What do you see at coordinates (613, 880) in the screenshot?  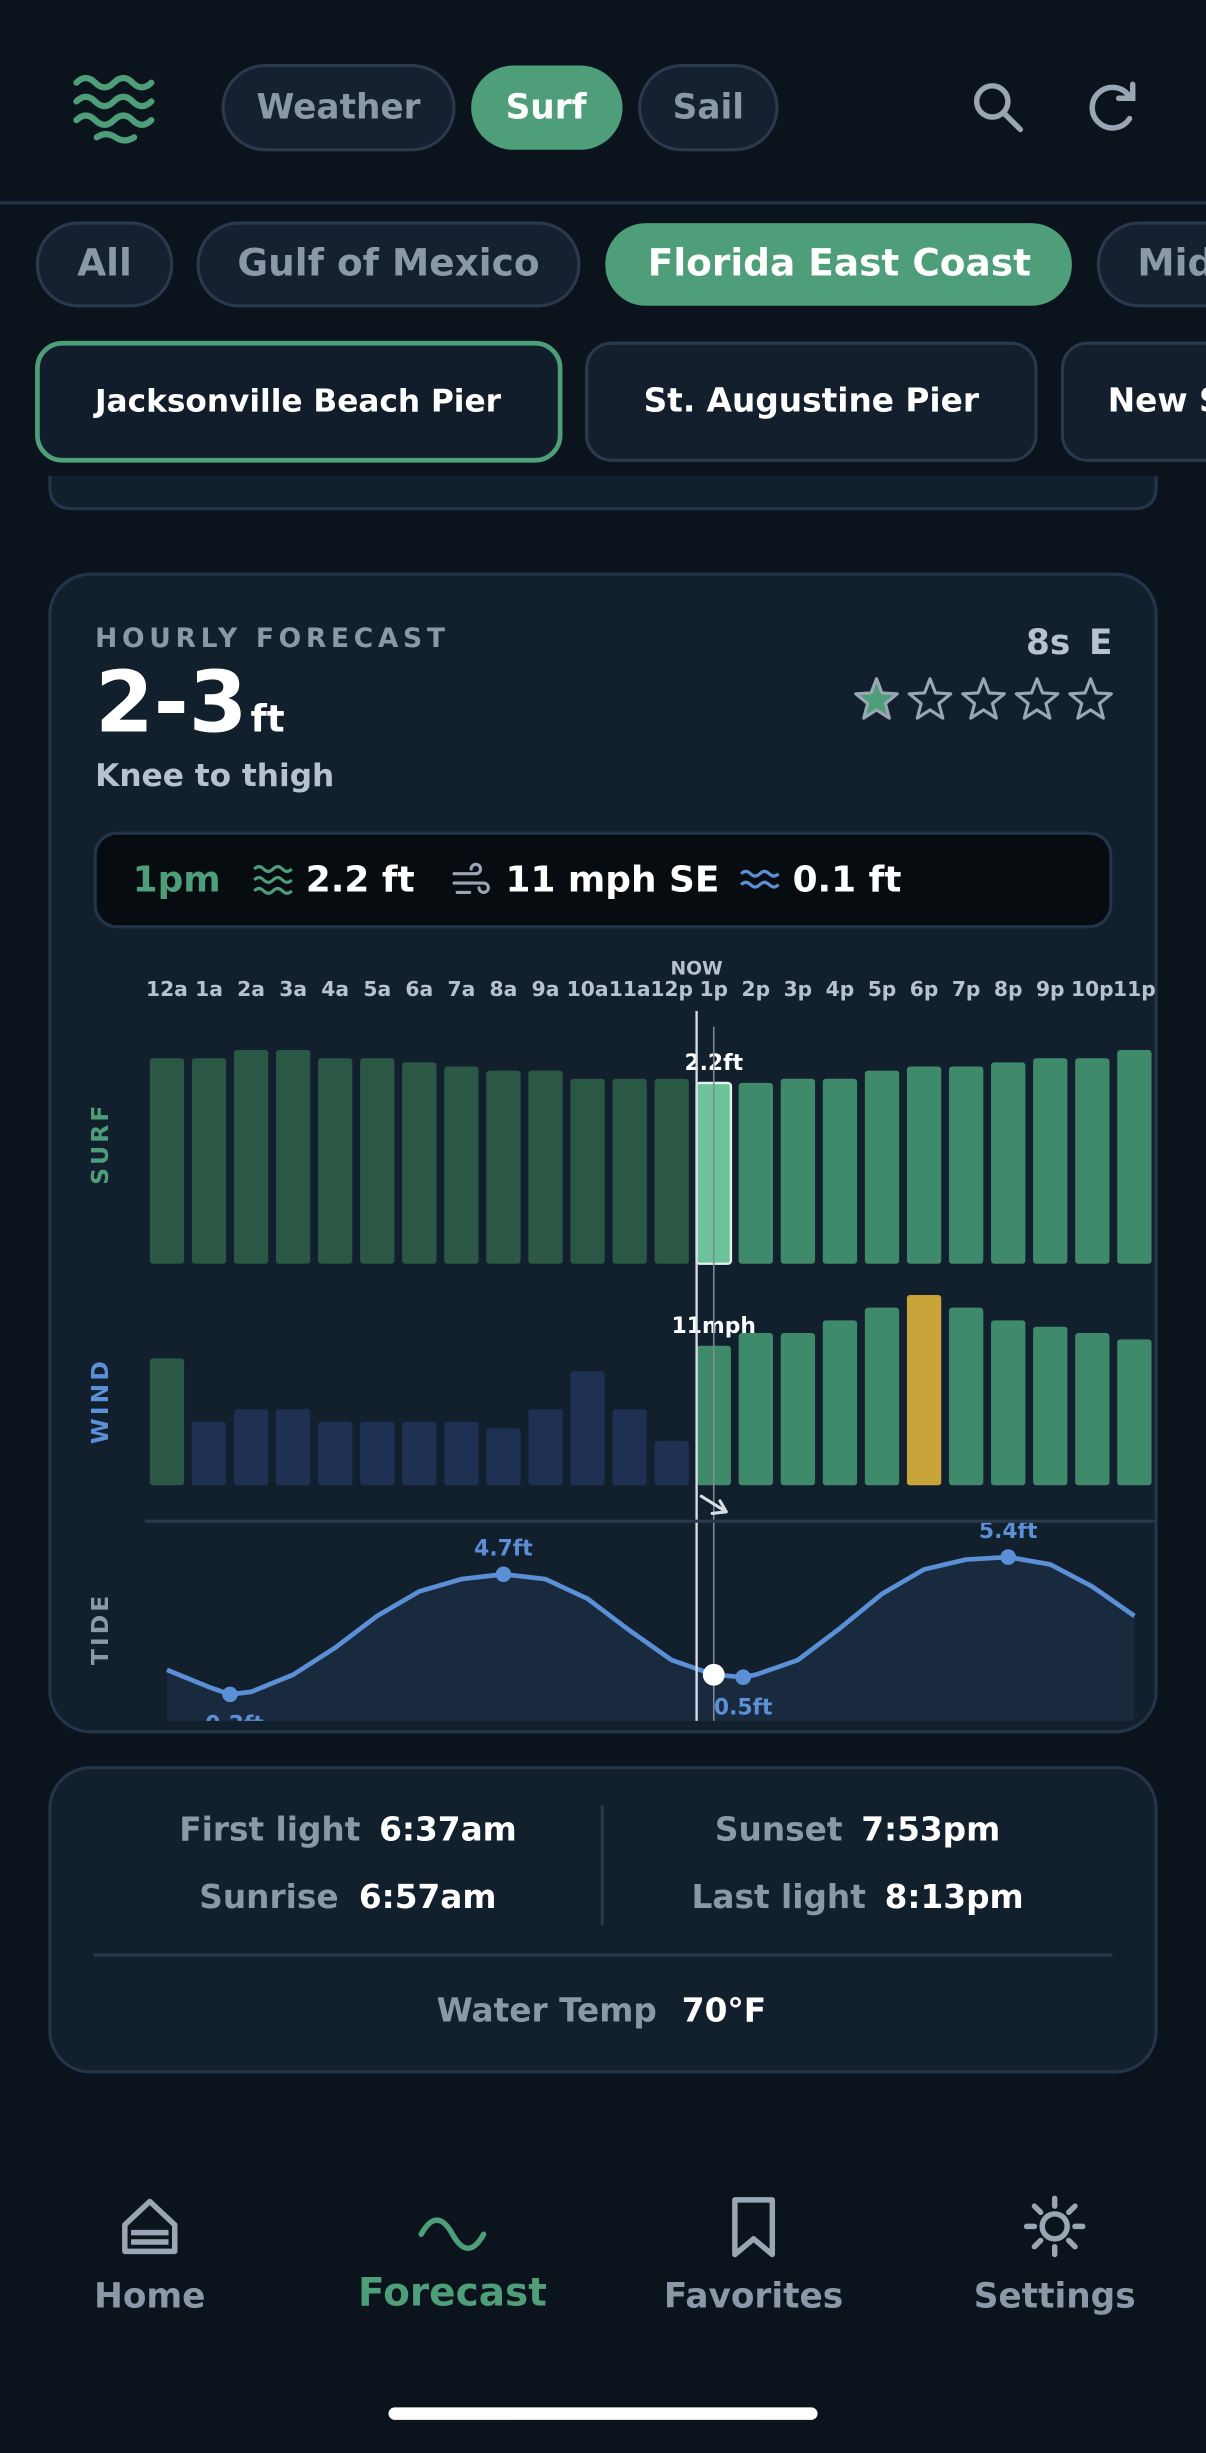 I see `current-wind: 11 mph SE` at bounding box center [613, 880].